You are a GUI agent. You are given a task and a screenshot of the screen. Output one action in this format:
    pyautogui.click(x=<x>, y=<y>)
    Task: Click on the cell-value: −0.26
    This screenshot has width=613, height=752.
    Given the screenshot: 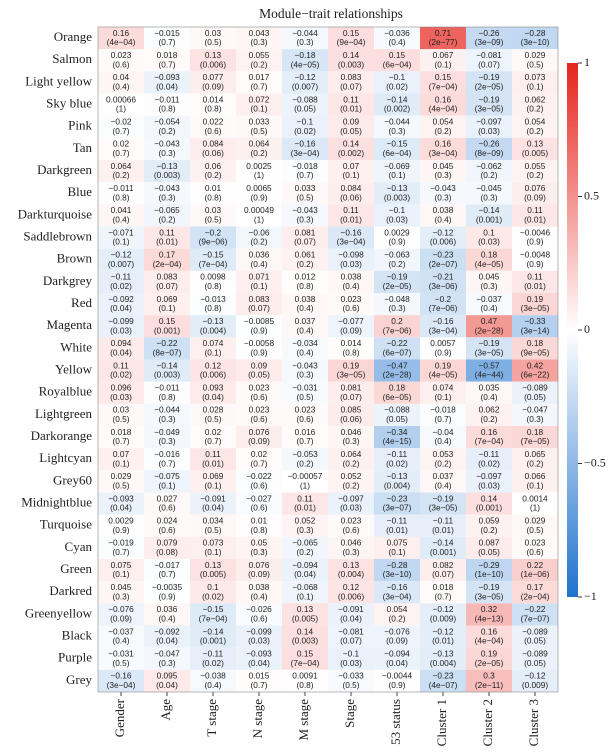 What is the action you would take?
    pyautogui.click(x=489, y=33)
    